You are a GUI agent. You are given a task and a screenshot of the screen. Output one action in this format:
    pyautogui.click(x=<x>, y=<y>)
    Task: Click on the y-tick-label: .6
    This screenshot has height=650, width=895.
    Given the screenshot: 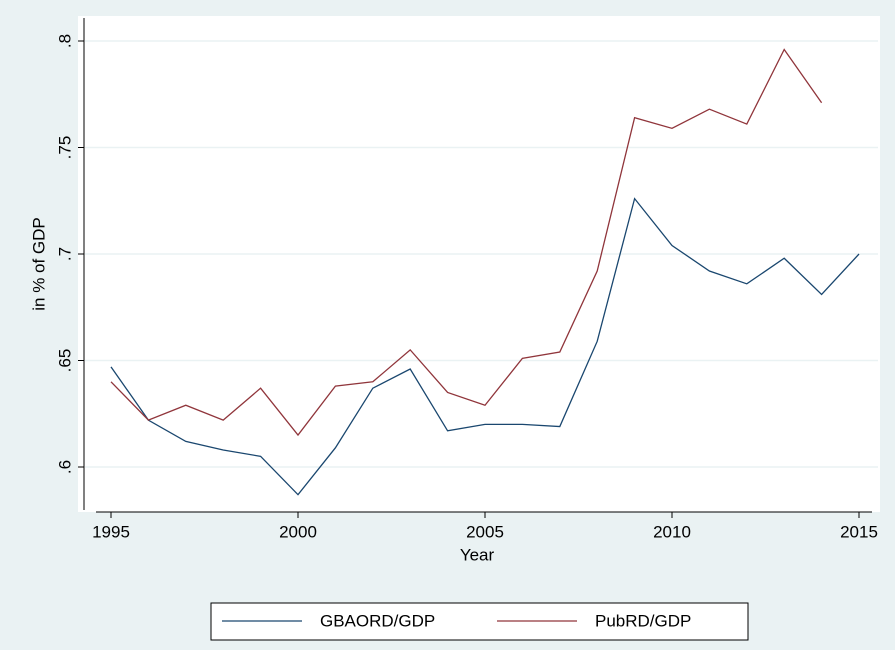 What is the action you would take?
    pyautogui.click(x=64, y=467)
    